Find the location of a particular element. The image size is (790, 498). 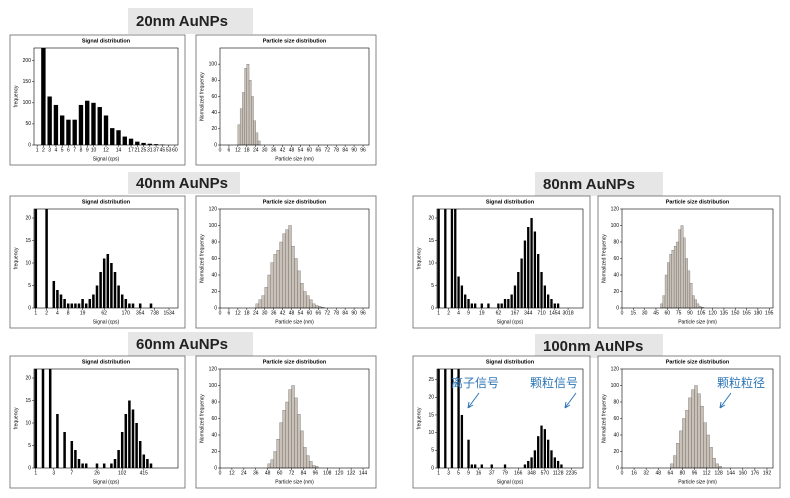

x-tick-label: 2235 is located at coordinates (571, 473).